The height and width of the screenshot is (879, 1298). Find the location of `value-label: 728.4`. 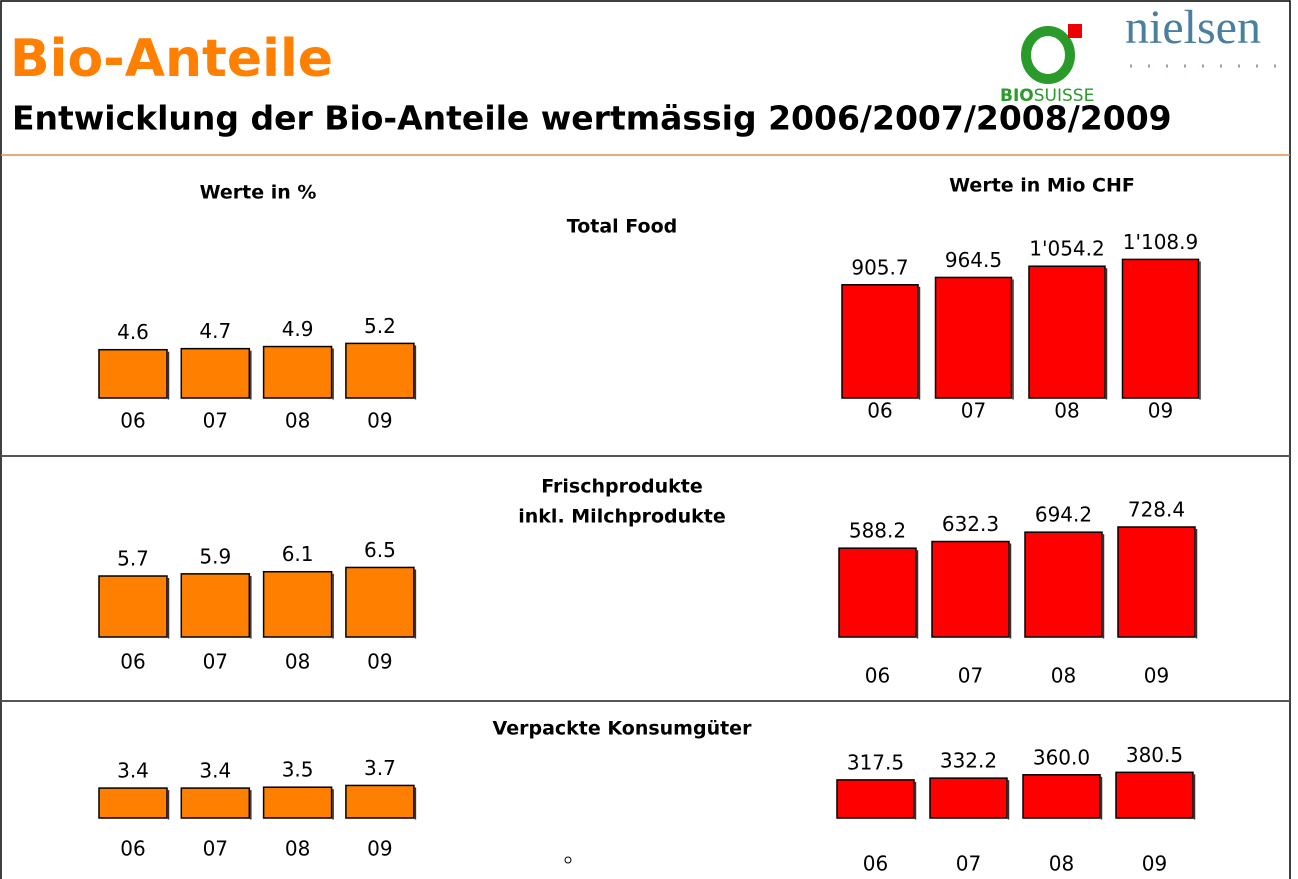

value-label: 728.4 is located at coordinates (1156, 510).